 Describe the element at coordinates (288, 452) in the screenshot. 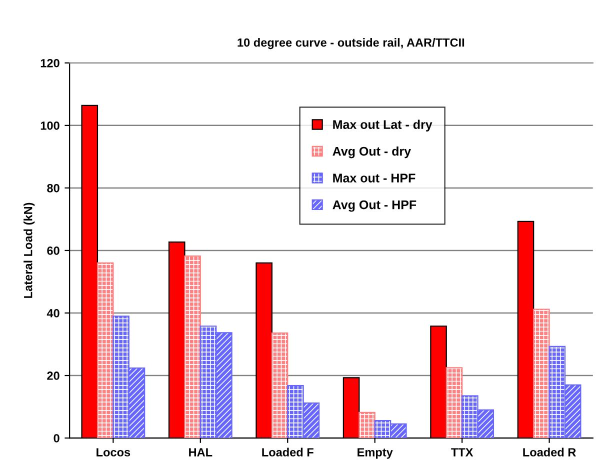

I see `x-tick-label: Loaded F` at that location.